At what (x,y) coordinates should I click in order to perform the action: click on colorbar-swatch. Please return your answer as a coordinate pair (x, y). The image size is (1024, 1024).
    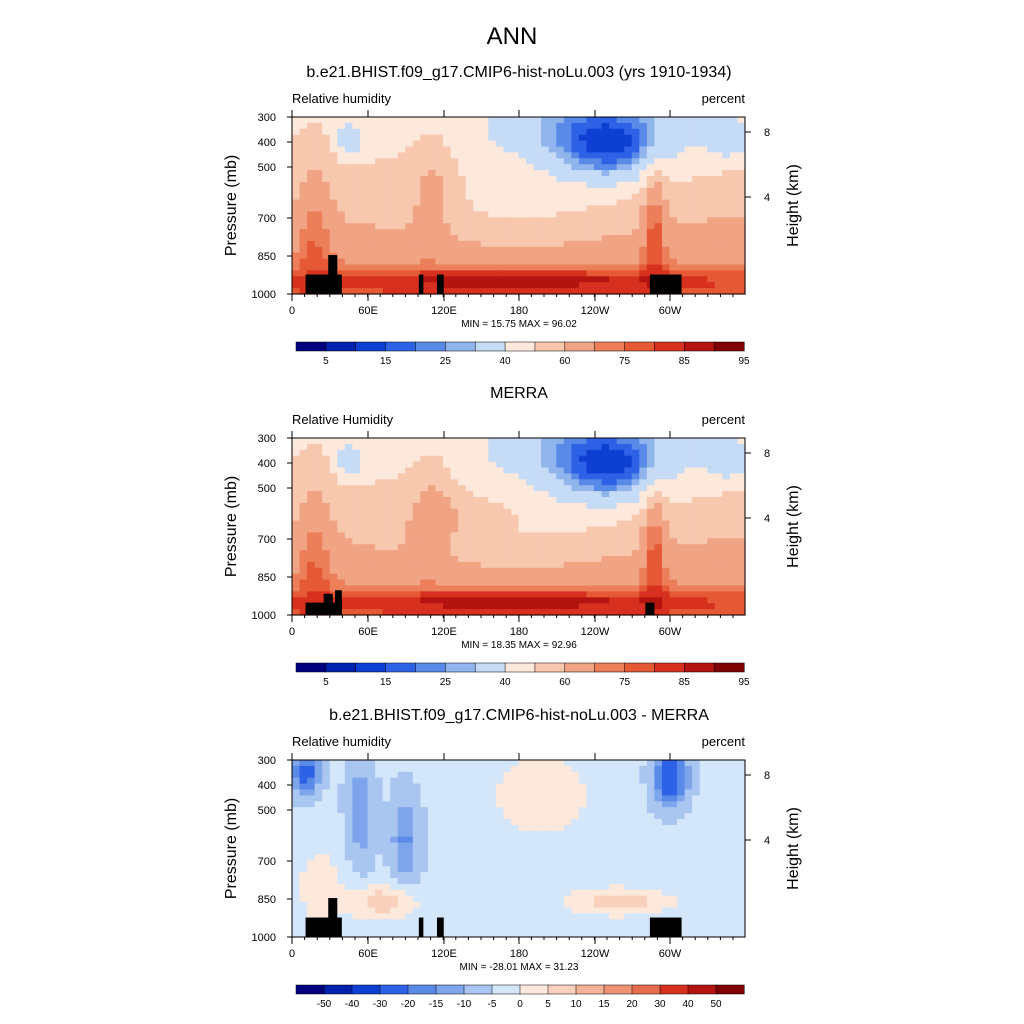
    Looking at the image, I should click on (490, 667).